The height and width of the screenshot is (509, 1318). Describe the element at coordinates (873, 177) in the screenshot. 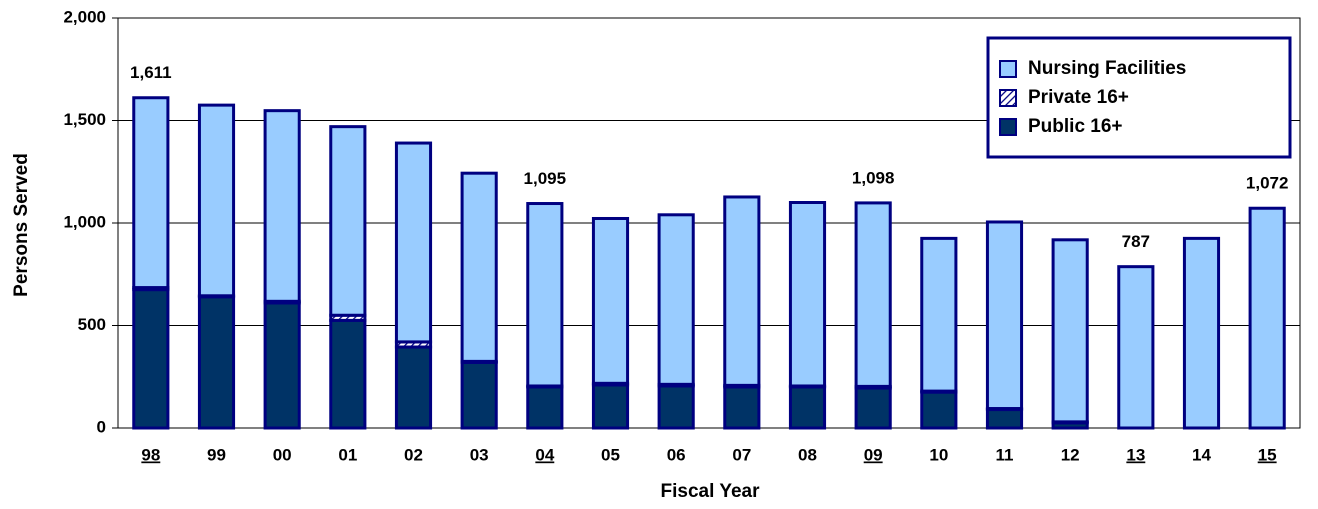

I see `total-label: 1,098` at that location.